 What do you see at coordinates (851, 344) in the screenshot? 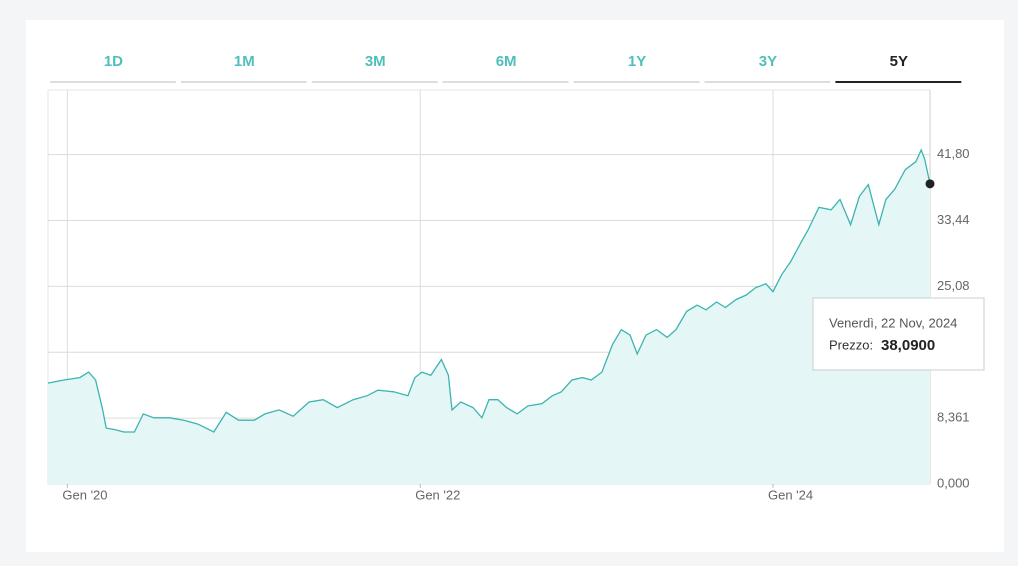
I see `tooltip-label: Prezzo:` at bounding box center [851, 344].